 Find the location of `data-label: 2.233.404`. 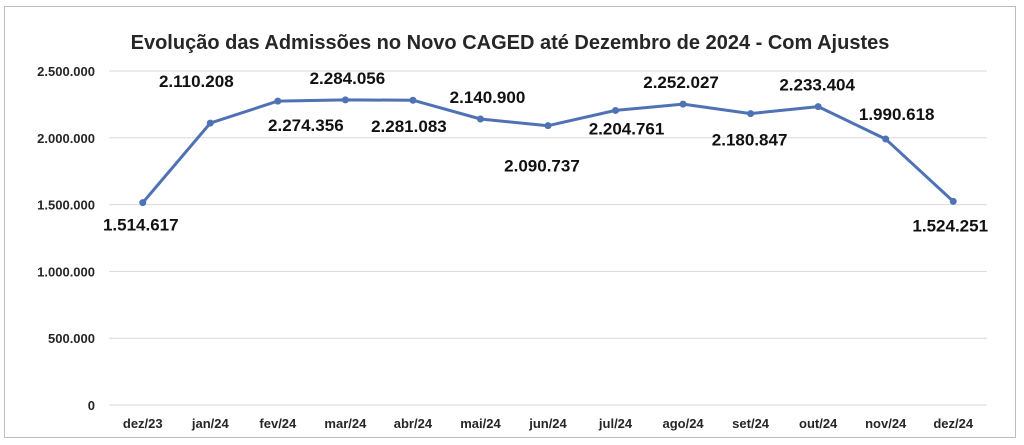

data-label: 2.233.404 is located at coordinates (817, 85).